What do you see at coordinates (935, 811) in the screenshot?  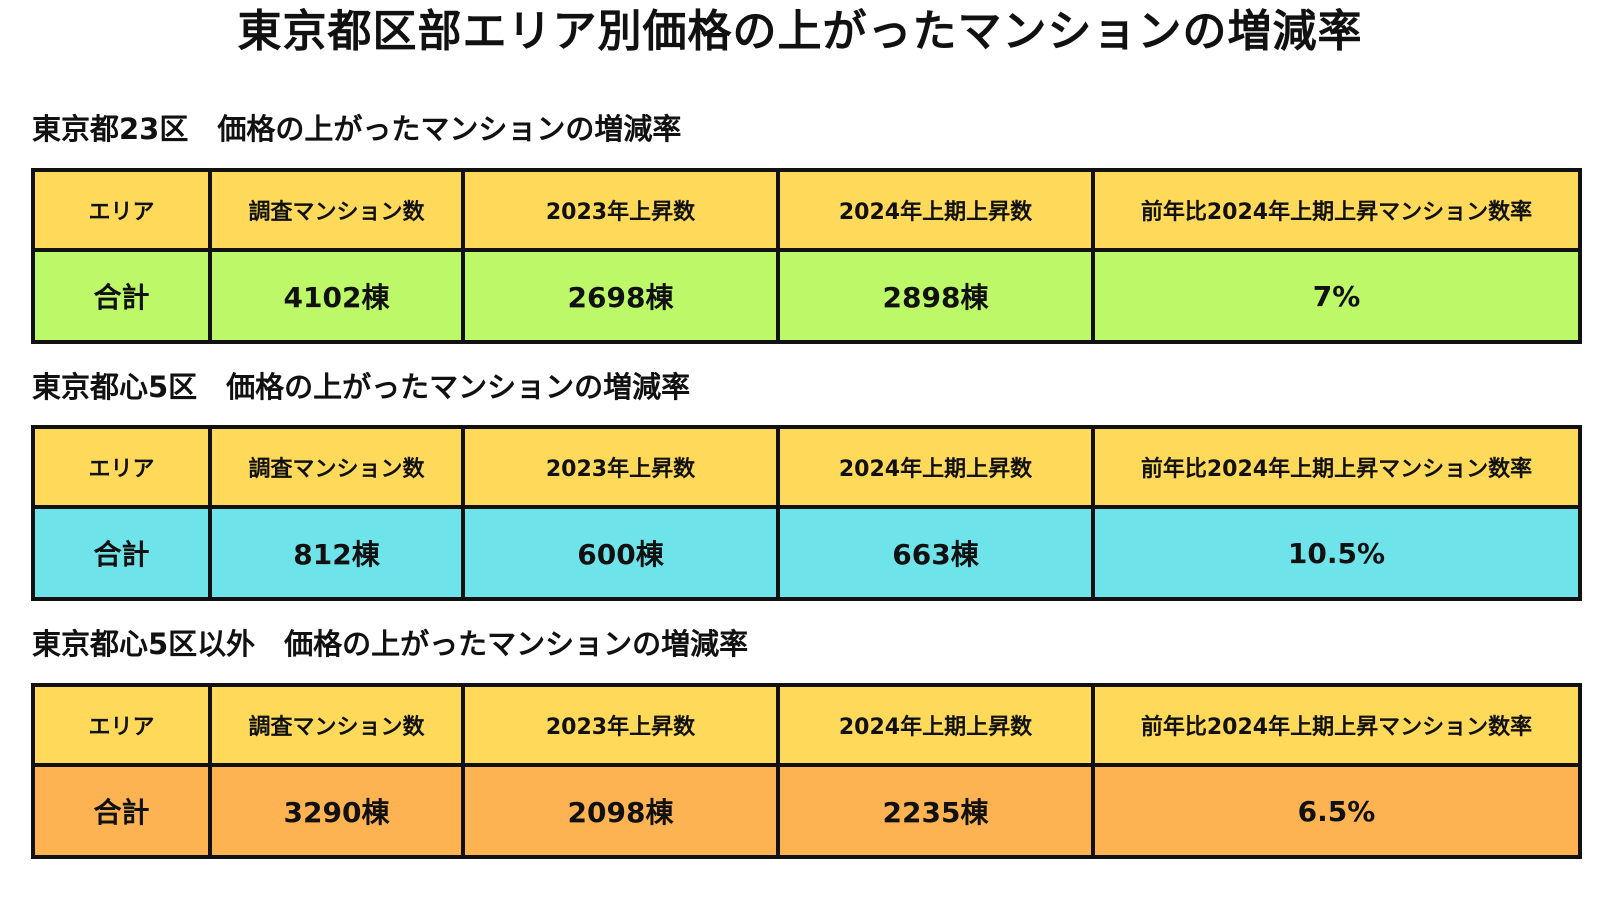 I see `cell-2024h1-rise: 2235棟` at bounding box center [935, 811].